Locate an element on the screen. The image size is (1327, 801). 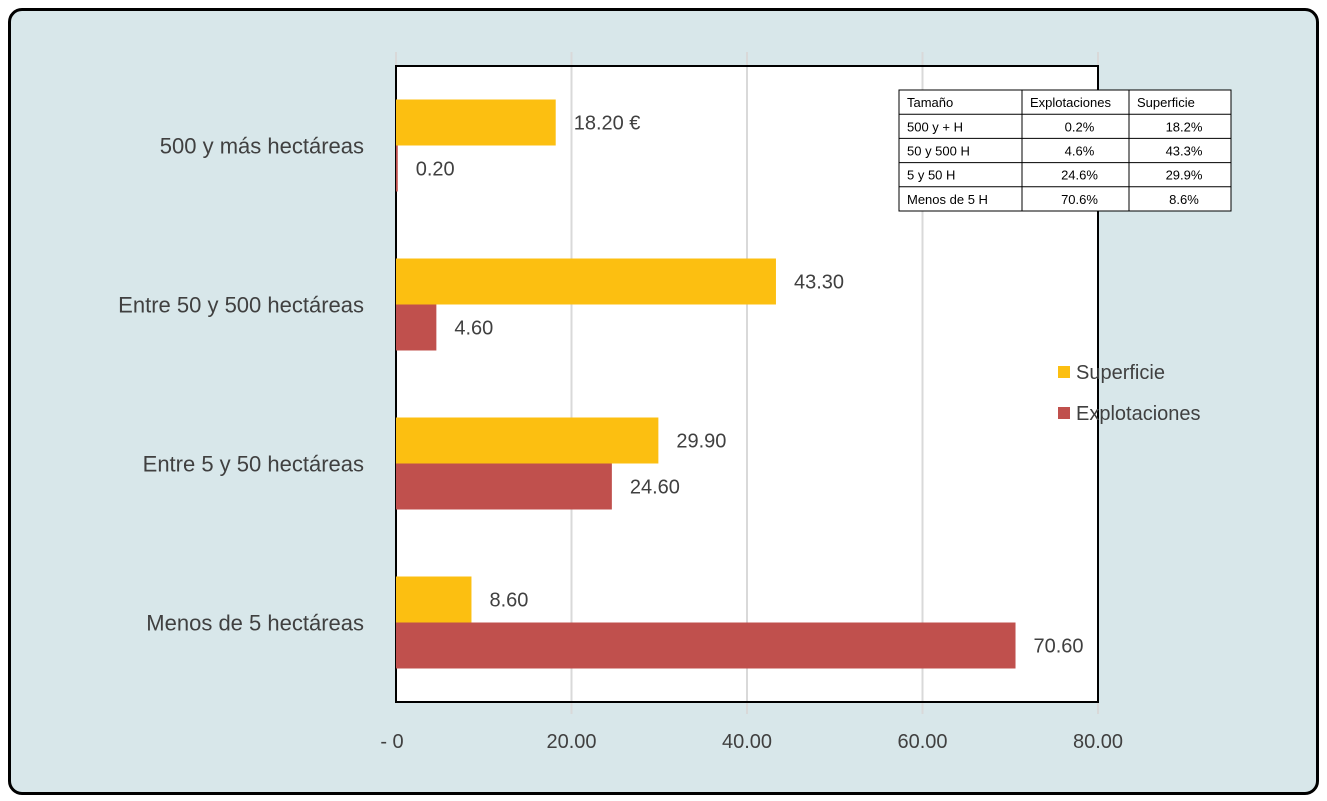
table-cell: 43.3% is located at coordinates (1184, 151).